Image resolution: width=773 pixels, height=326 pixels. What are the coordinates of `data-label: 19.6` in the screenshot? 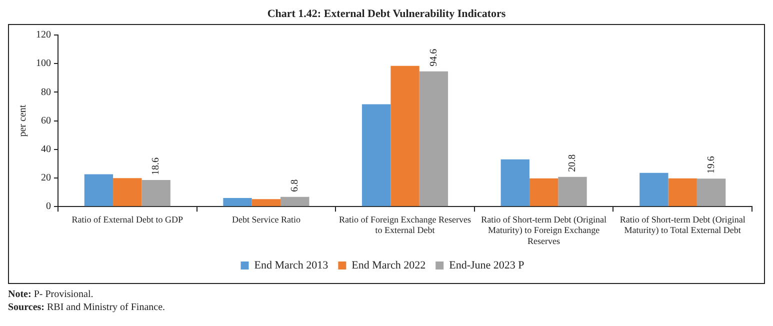 It's located at (711, 165).